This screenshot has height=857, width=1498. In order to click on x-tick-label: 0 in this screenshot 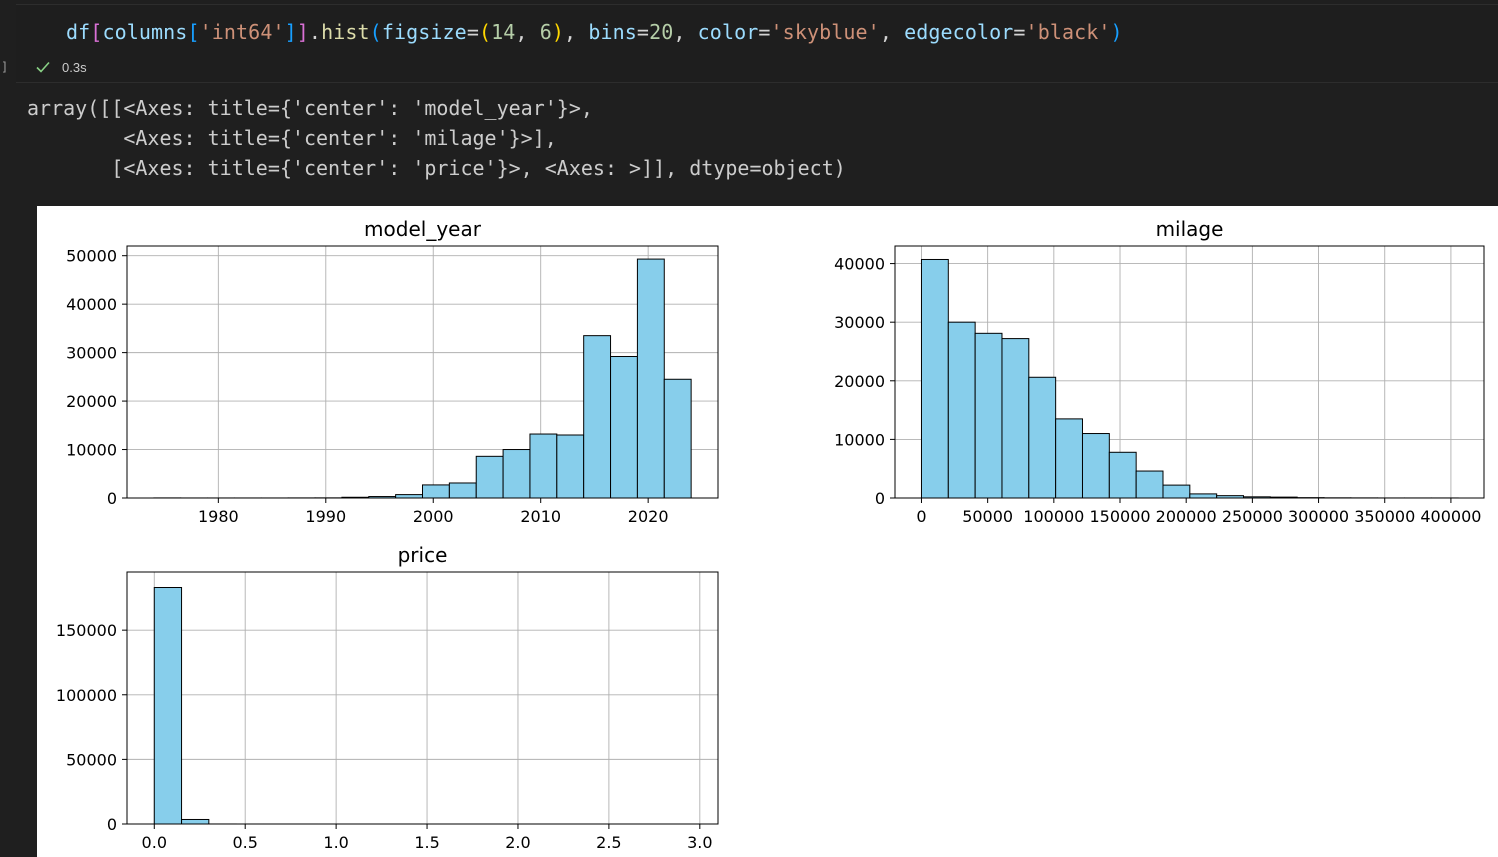, I will do `click(921, 516)`.